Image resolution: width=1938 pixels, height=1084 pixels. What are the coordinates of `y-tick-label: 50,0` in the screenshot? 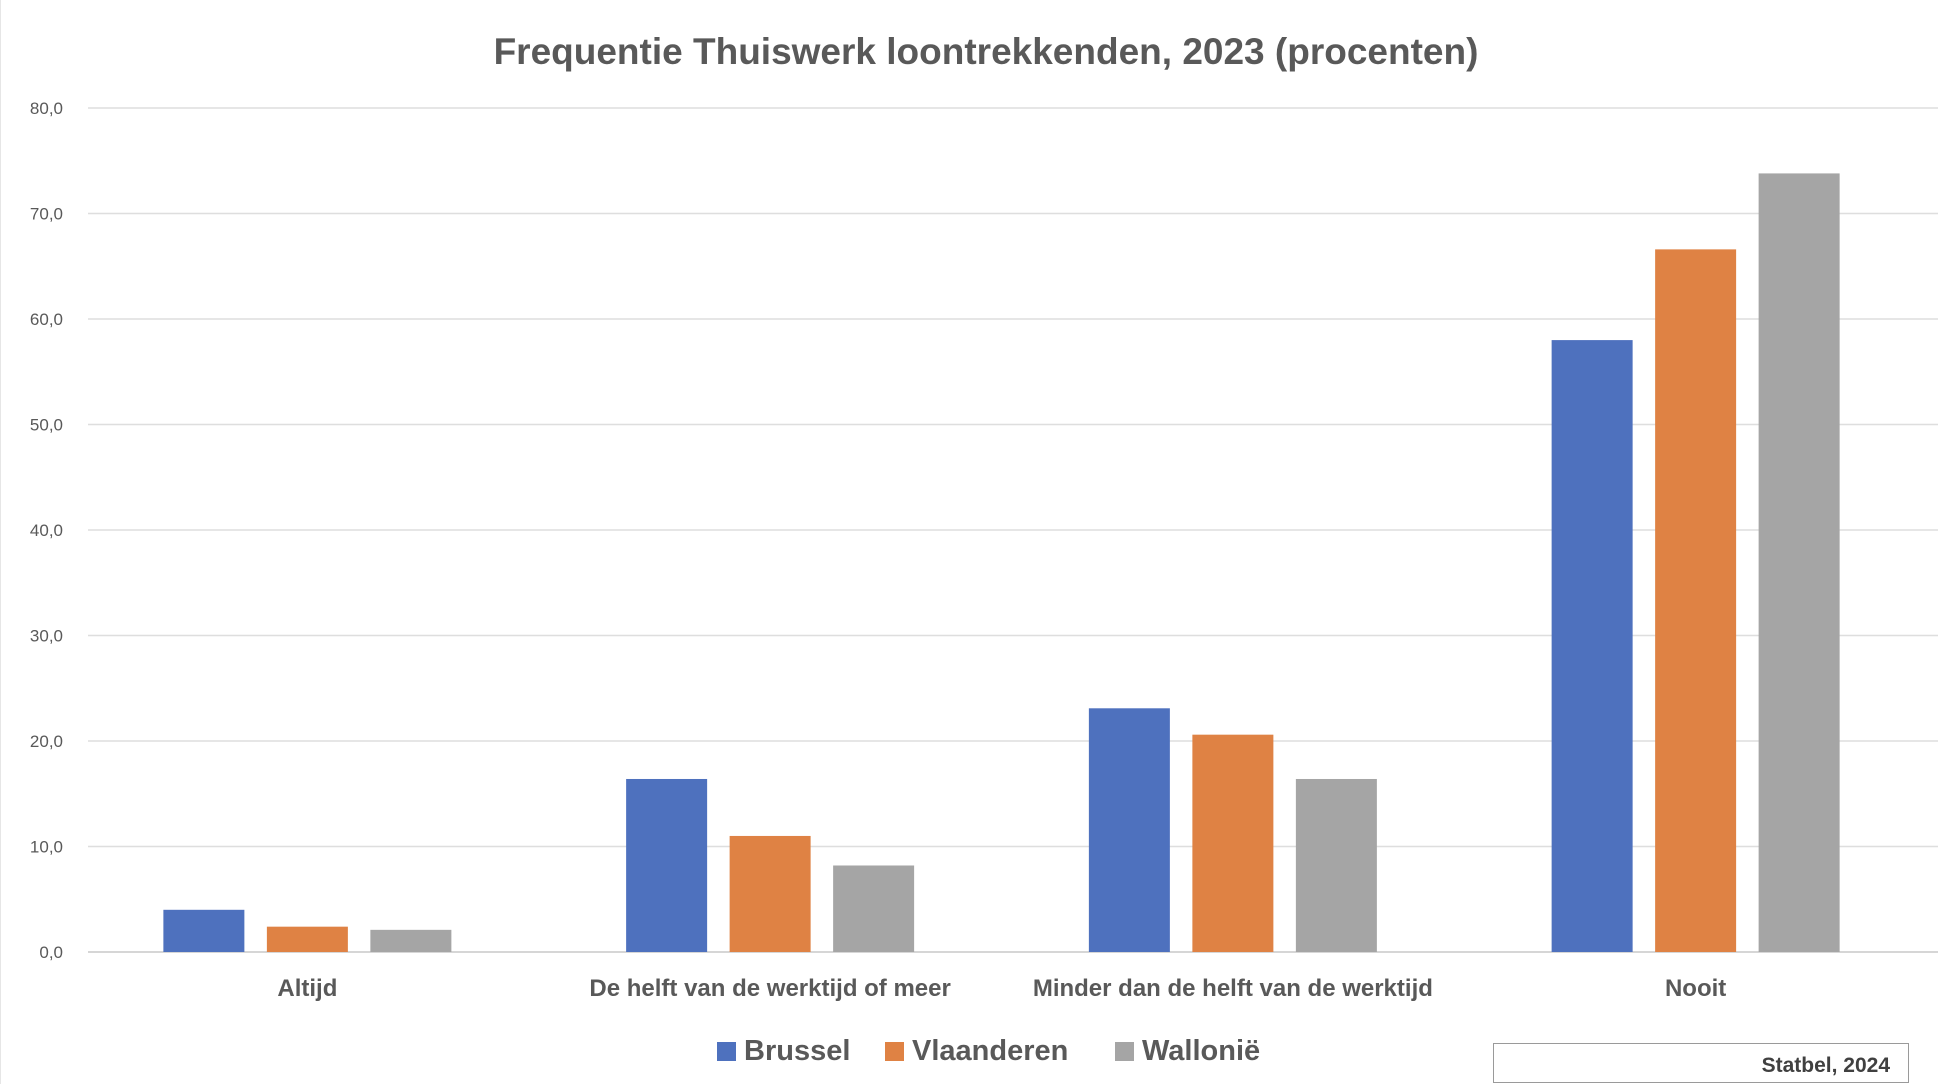 It's located at (46, 425).